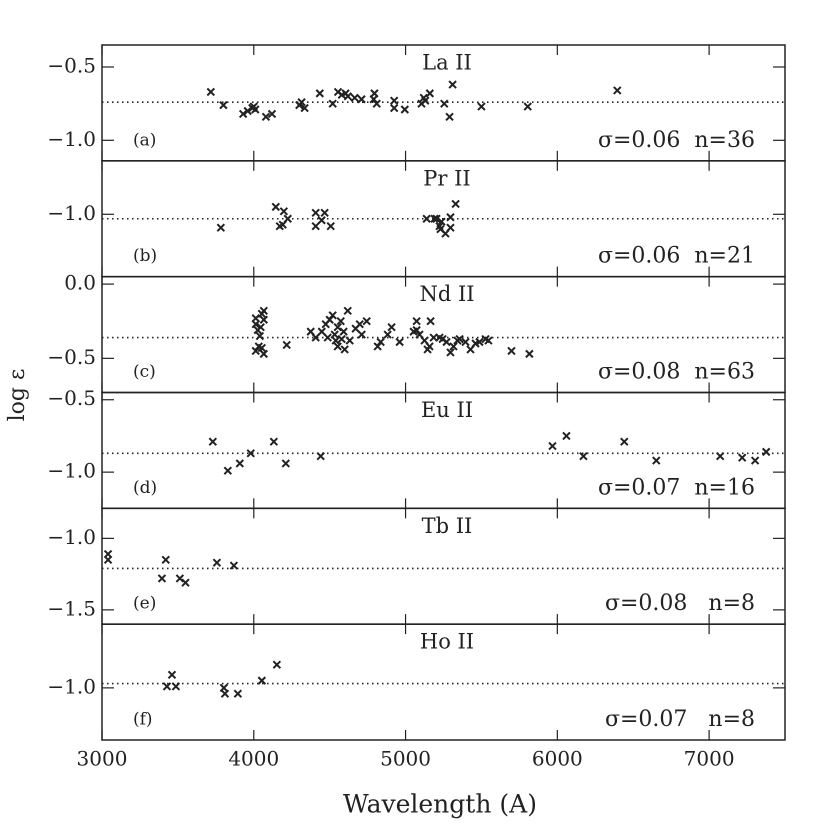 This screenshot has width=830, height=830. Describe the element at coordinates (80, 283) in the screenshot. I see `y-tick-label: 0.0` at that location.